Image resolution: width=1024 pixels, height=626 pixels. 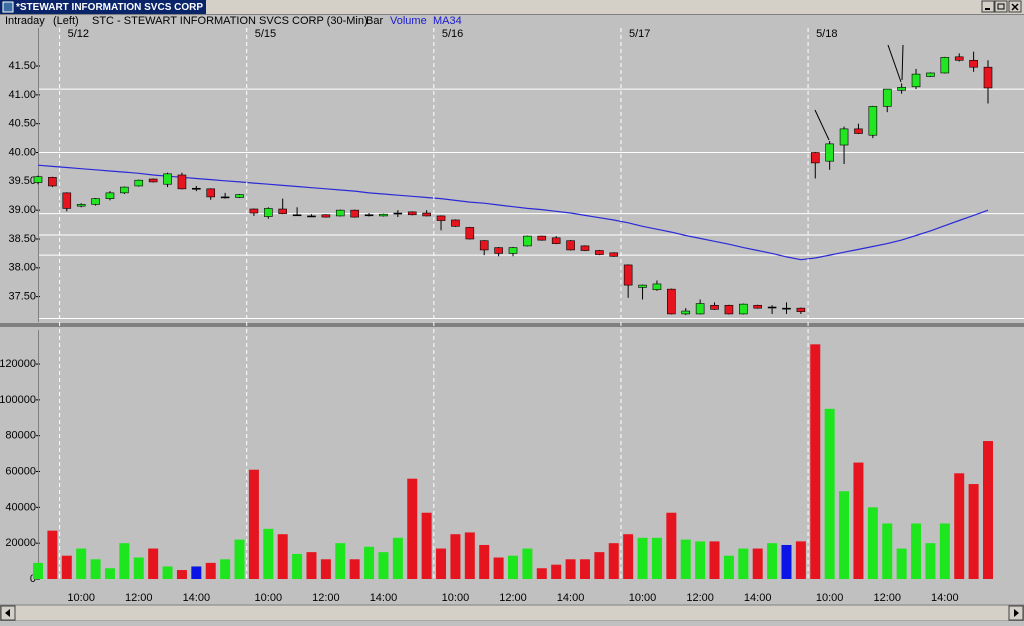 I want to click on restore-button, so click(x=1001, y=6).